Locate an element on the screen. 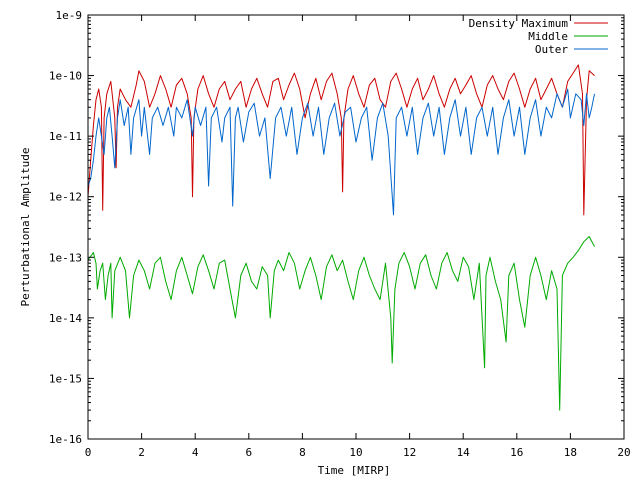 The width and height of the screenshot is (640, 480). x-tick-label: 2 is located at coordinates (141, 452).